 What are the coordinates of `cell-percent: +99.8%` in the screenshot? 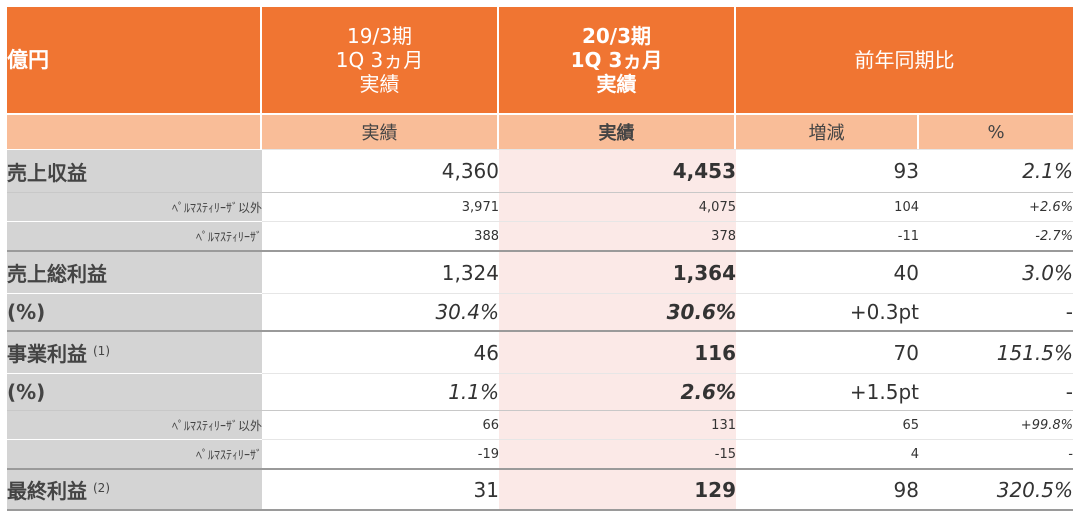 It's located at (996, 424).